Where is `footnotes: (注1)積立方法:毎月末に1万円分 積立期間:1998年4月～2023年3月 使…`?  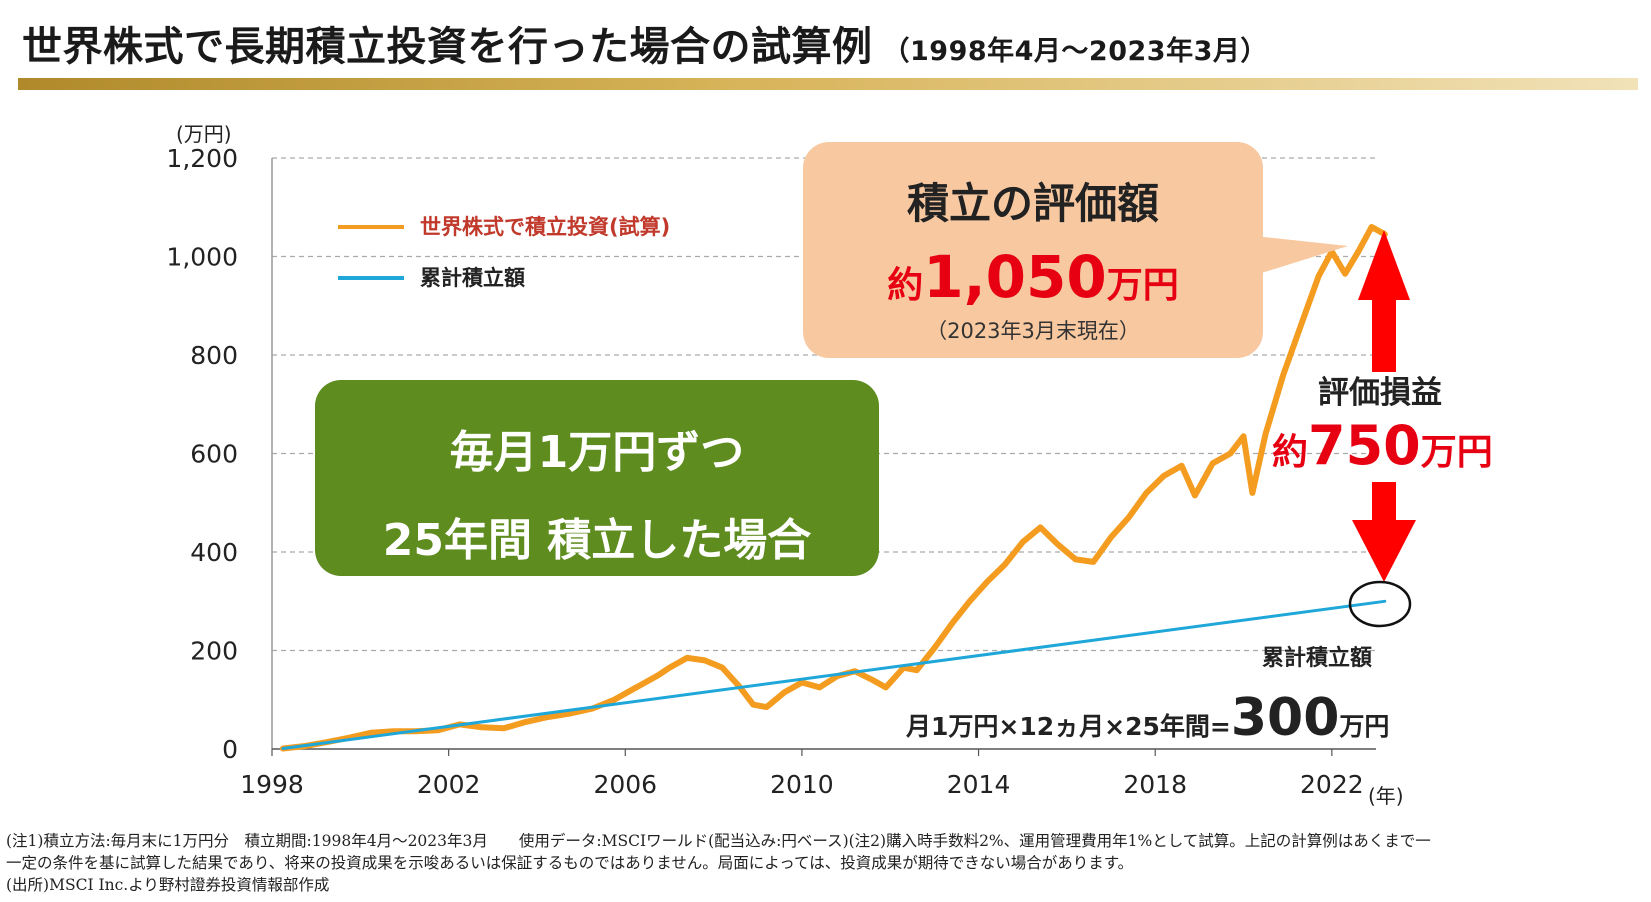 footnotes: (注1)積立方法:毎月末に1万円分 積立期間:1998年4月～2023年3月 使… is located at coordinates (826, 863).